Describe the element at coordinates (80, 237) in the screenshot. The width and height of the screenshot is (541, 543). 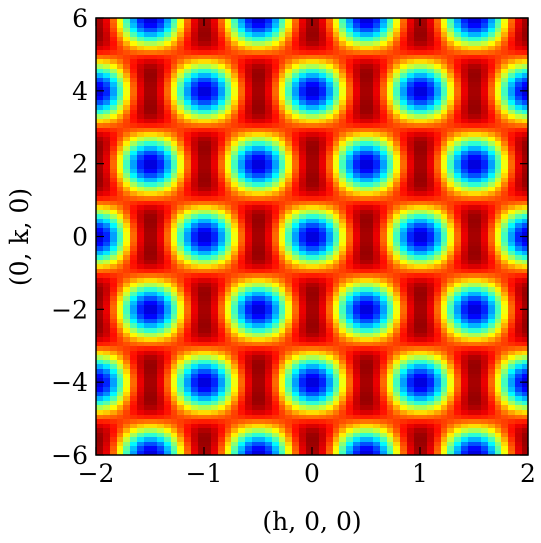
I see `y-tick-label: 0` at that location.